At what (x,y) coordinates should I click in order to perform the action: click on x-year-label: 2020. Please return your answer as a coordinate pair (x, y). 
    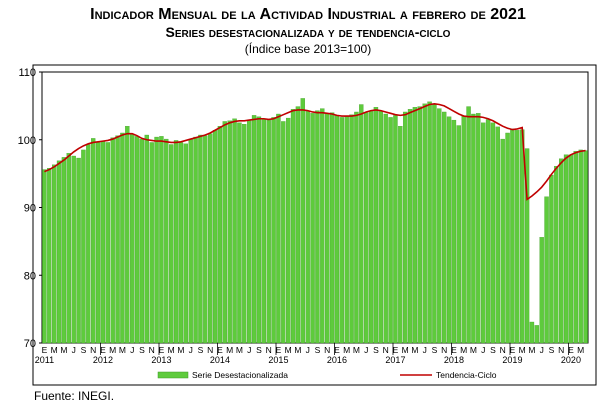
    Looking at the image, I should click on (571, 360).